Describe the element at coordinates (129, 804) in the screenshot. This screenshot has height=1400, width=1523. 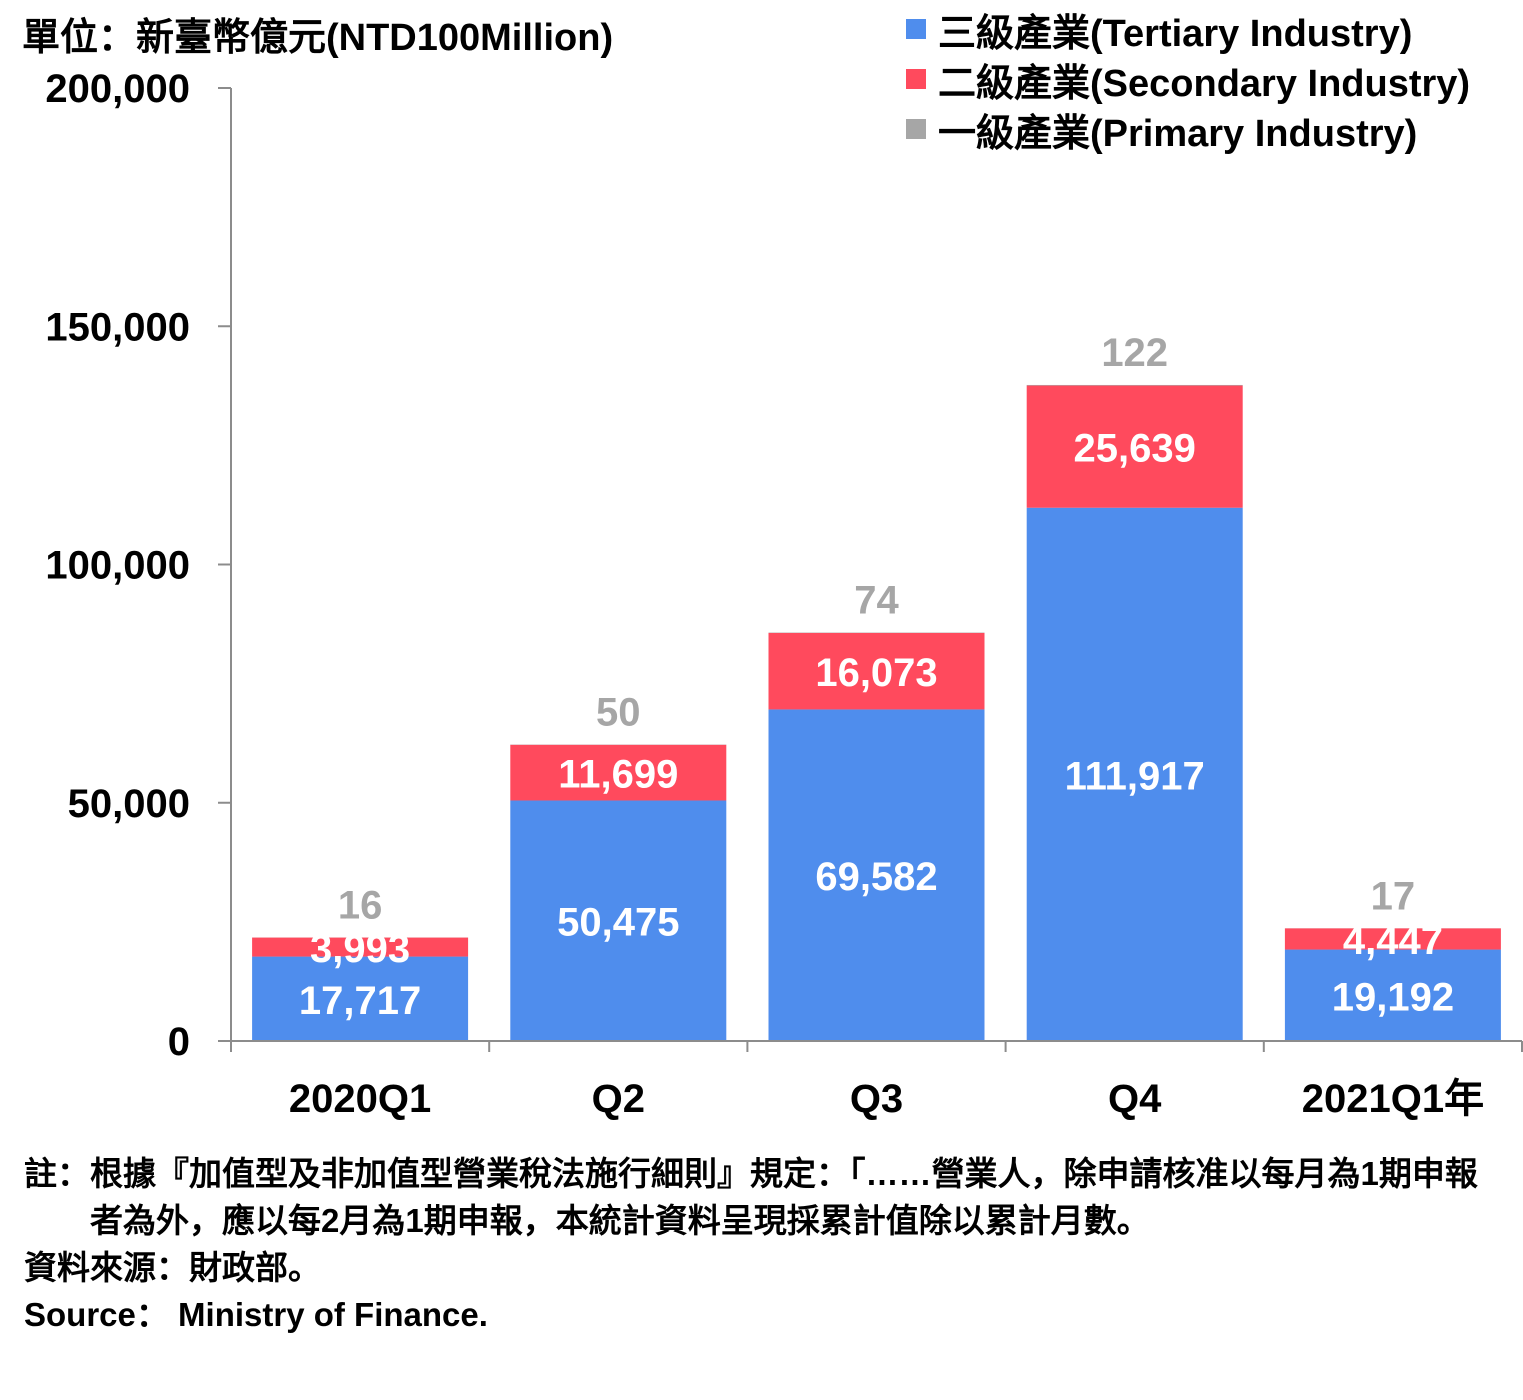
I see `y-tick-label-50000: 50,000` at that location.